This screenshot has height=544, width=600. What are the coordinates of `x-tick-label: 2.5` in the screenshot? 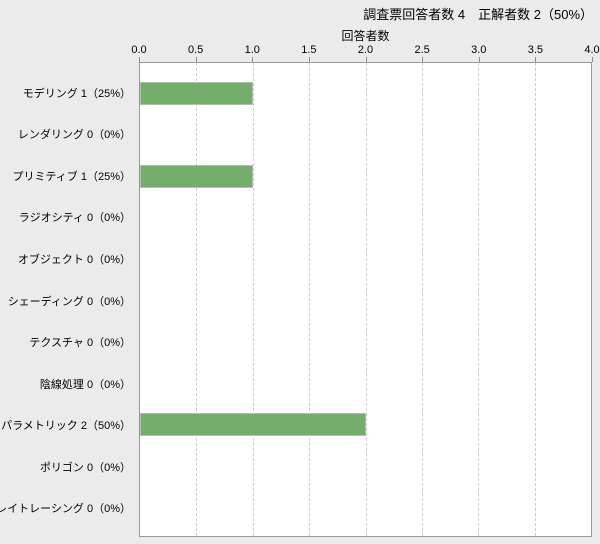 It's located at (422, 50).